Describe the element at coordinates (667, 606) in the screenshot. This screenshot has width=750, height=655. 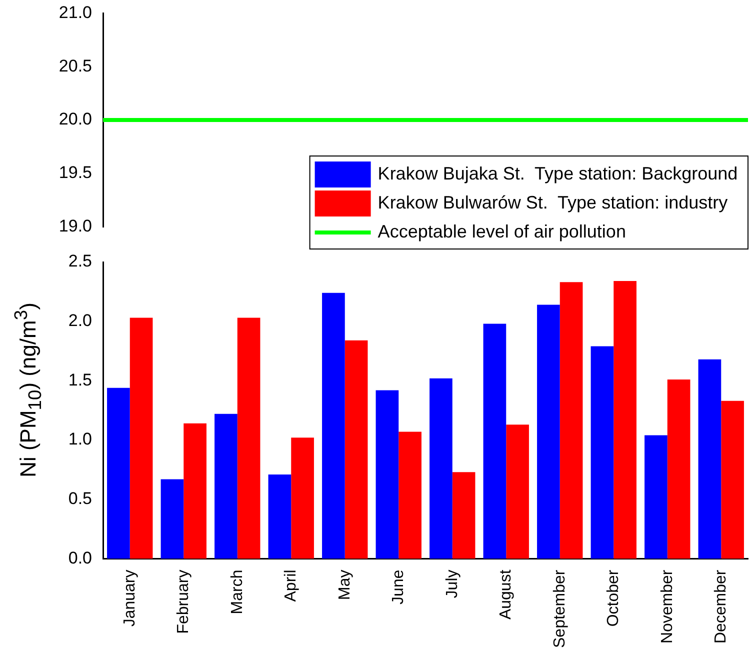
I see `x-tick-label: November` at that location.